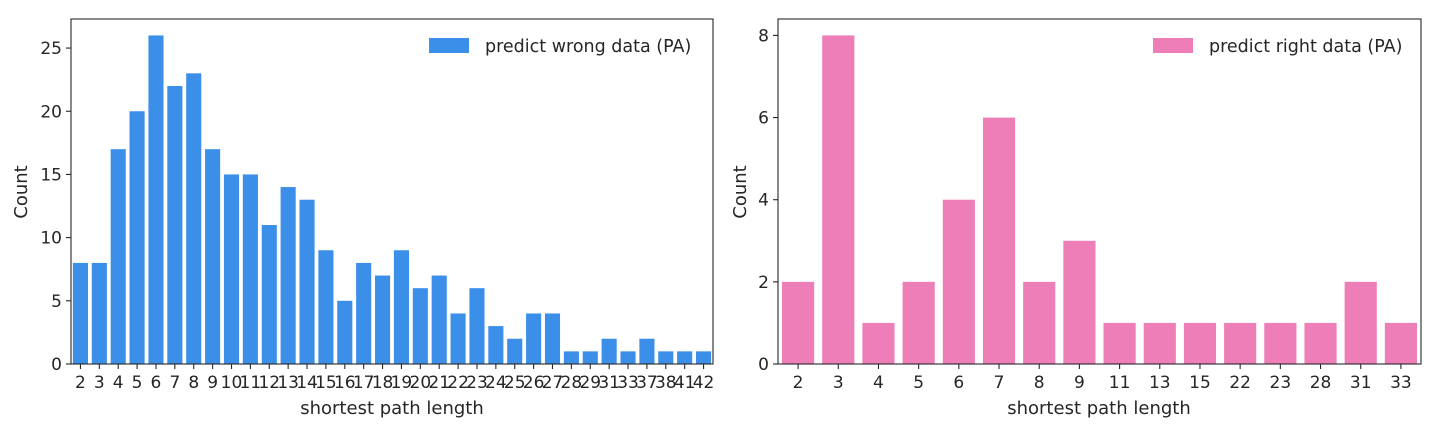  Describe the element at coordinates (763, 119) in the screenshot. I see `y-tick-label: 6` at that location.